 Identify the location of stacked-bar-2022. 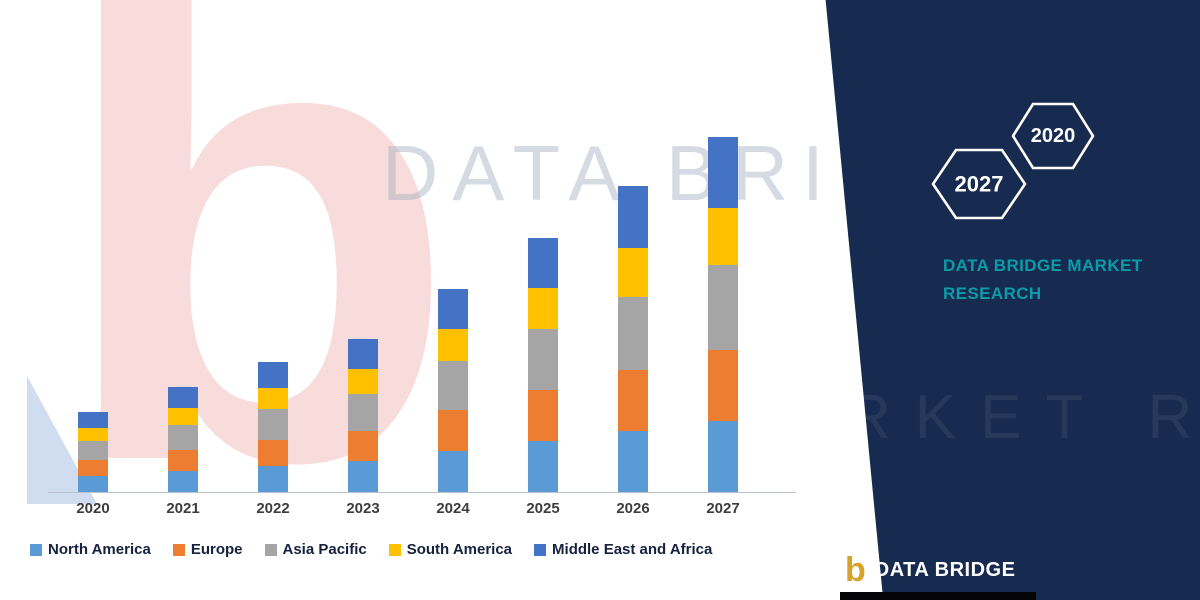
(273, 427).